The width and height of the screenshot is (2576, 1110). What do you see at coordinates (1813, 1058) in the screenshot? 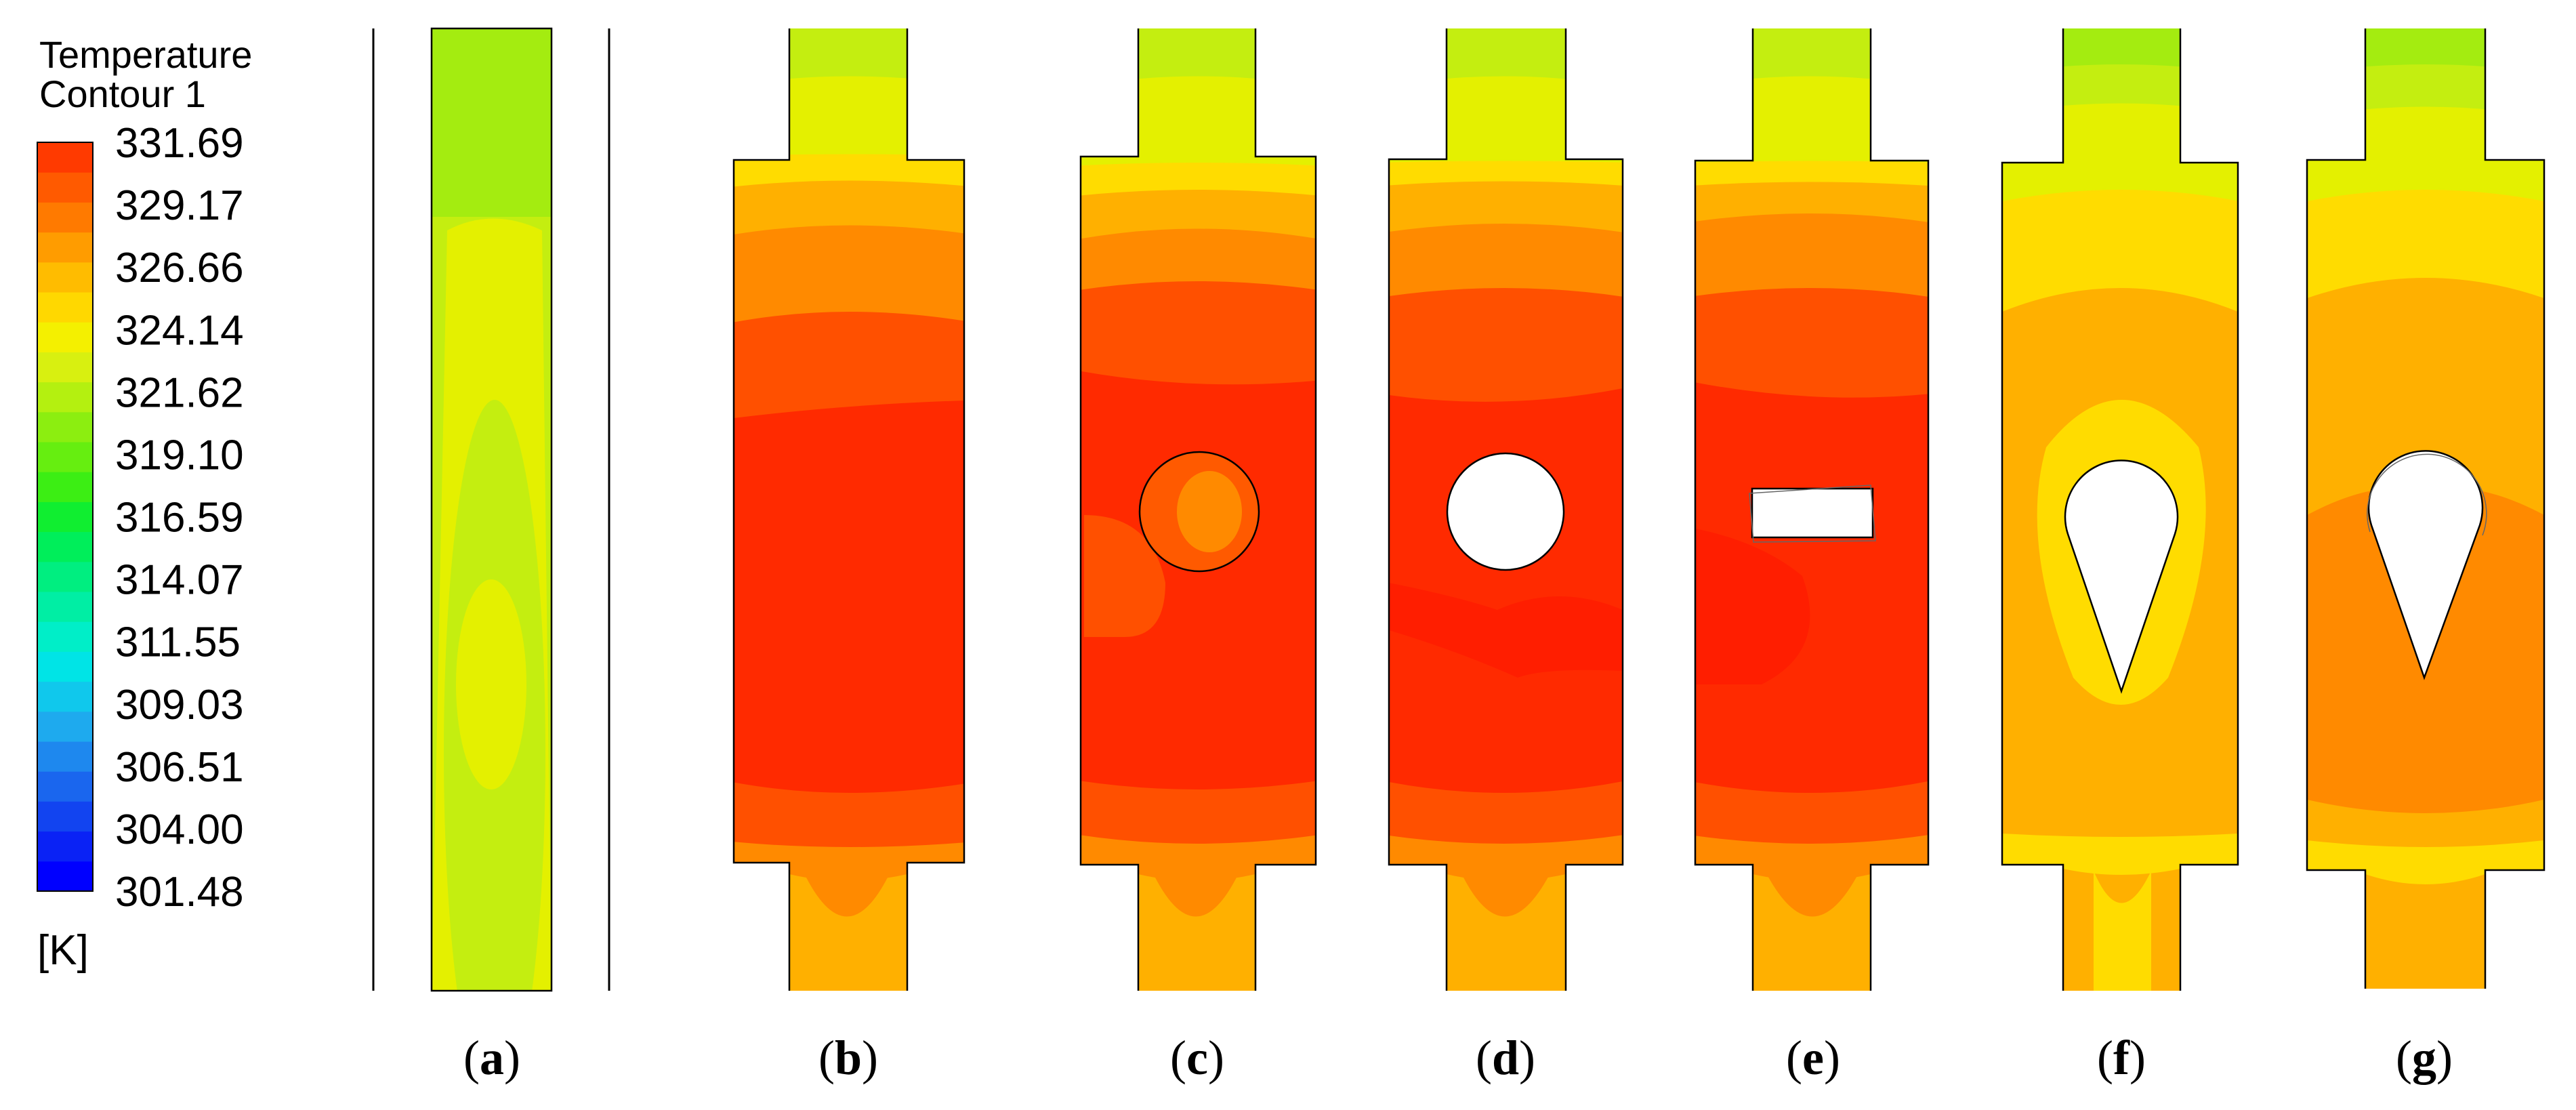
I see `panel-label-e: (e)` at bounding box center [1813, 1058].